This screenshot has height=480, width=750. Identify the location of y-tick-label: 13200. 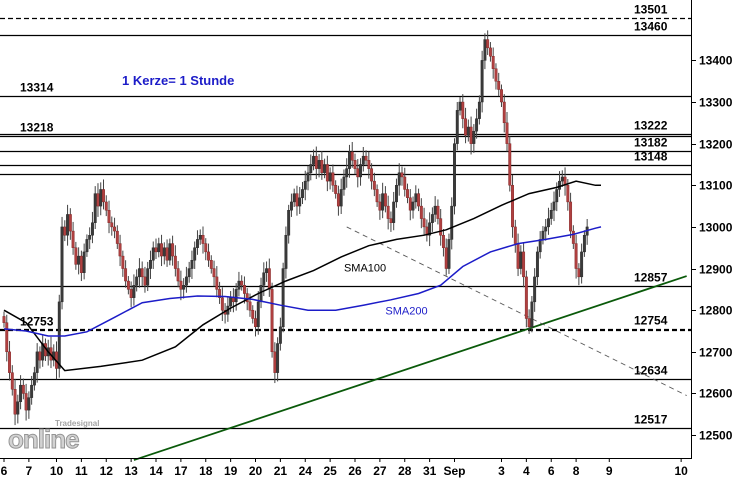
(716, 145).